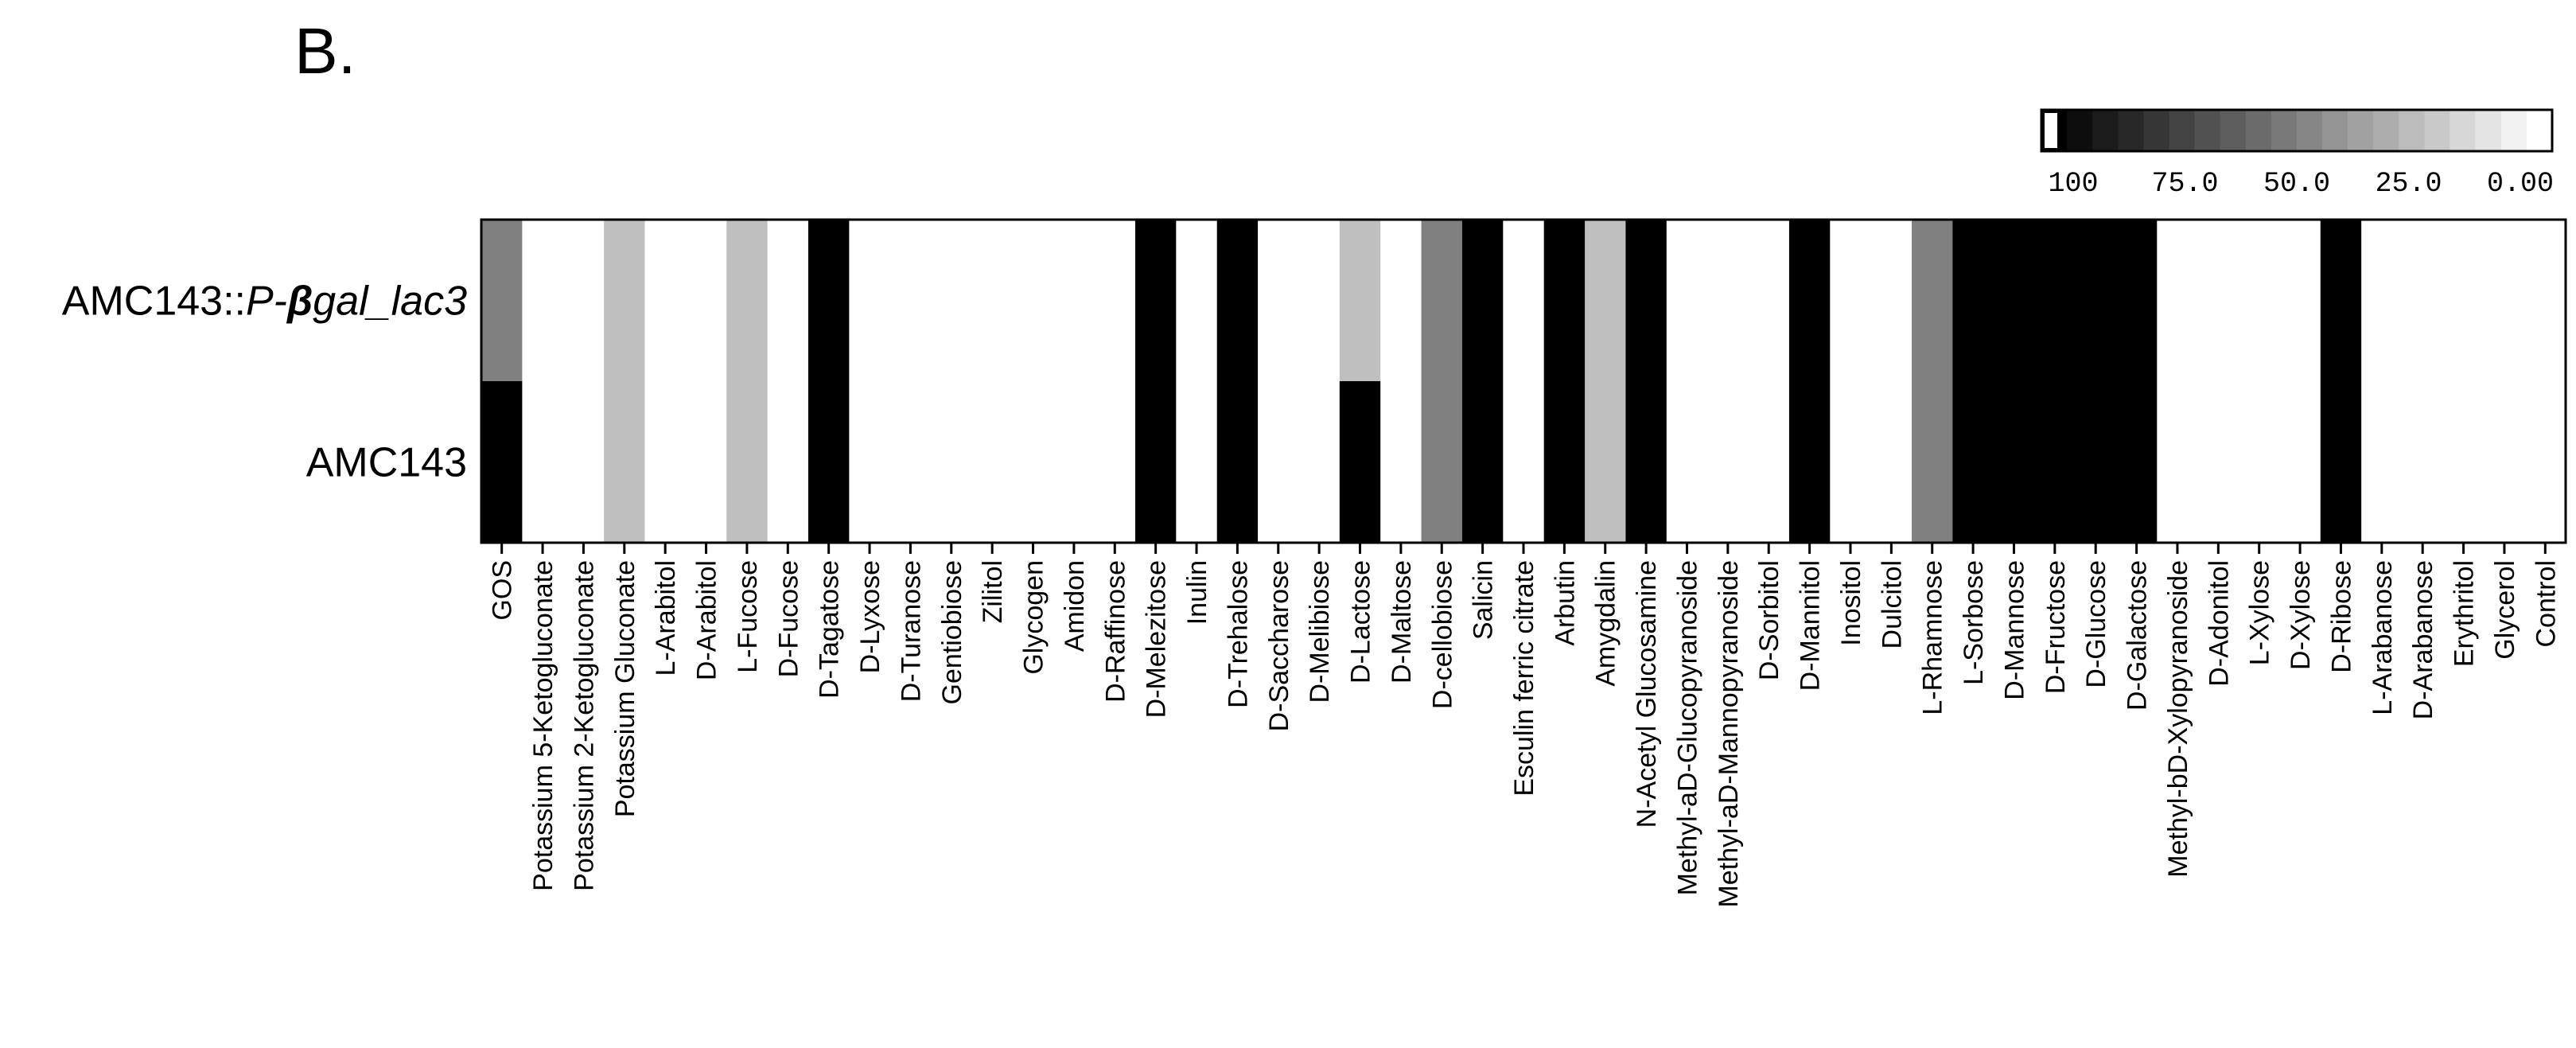 The height and width of the screenshot is (1048, 2576). I want to click on column-label: D-Fructose, so click(2056, 627).